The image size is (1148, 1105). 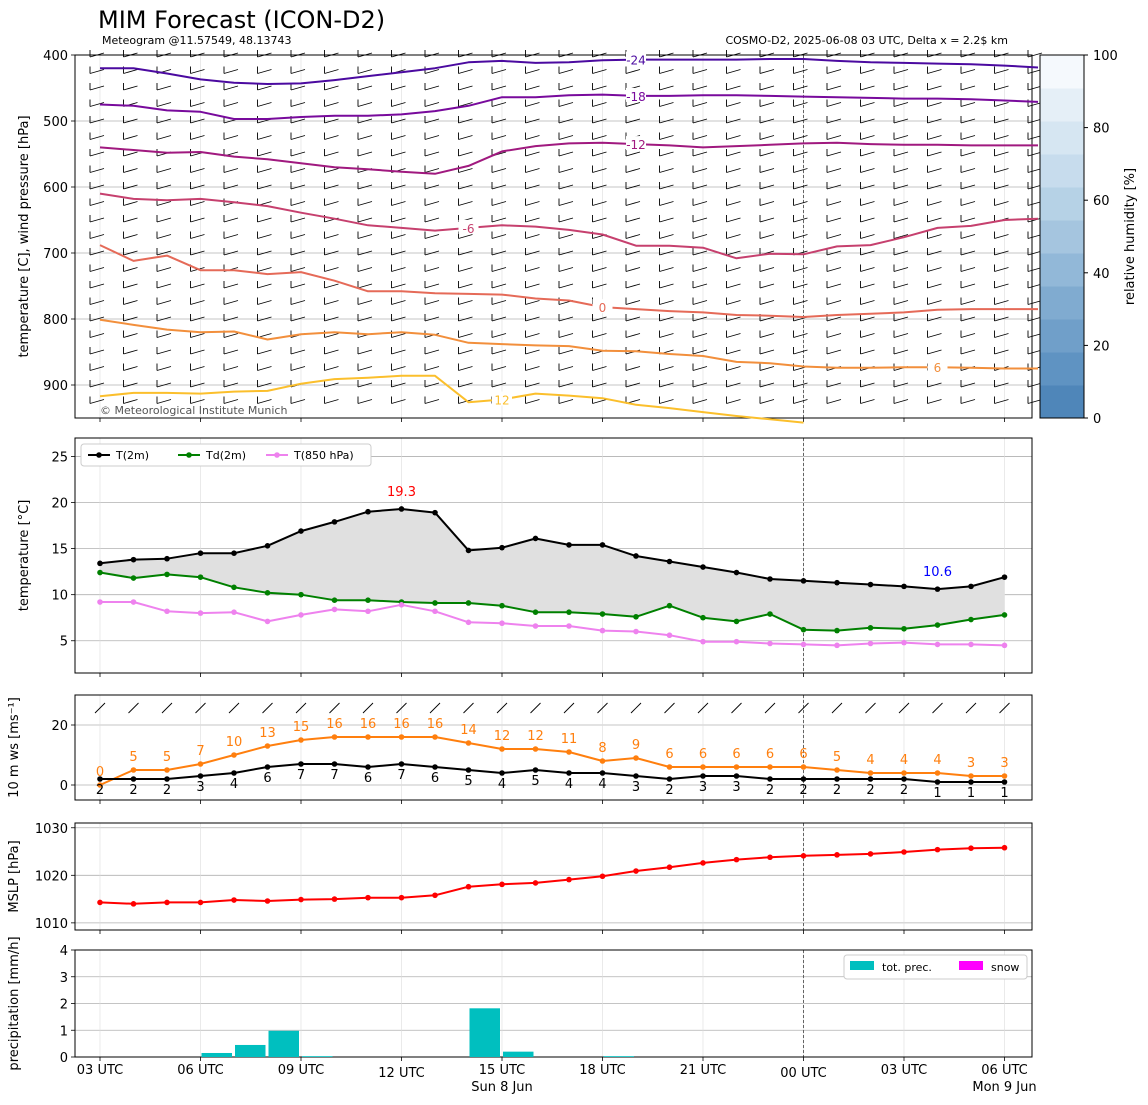 I want to click on data-label-wind_speed: 16, so click(x=401, y=724).